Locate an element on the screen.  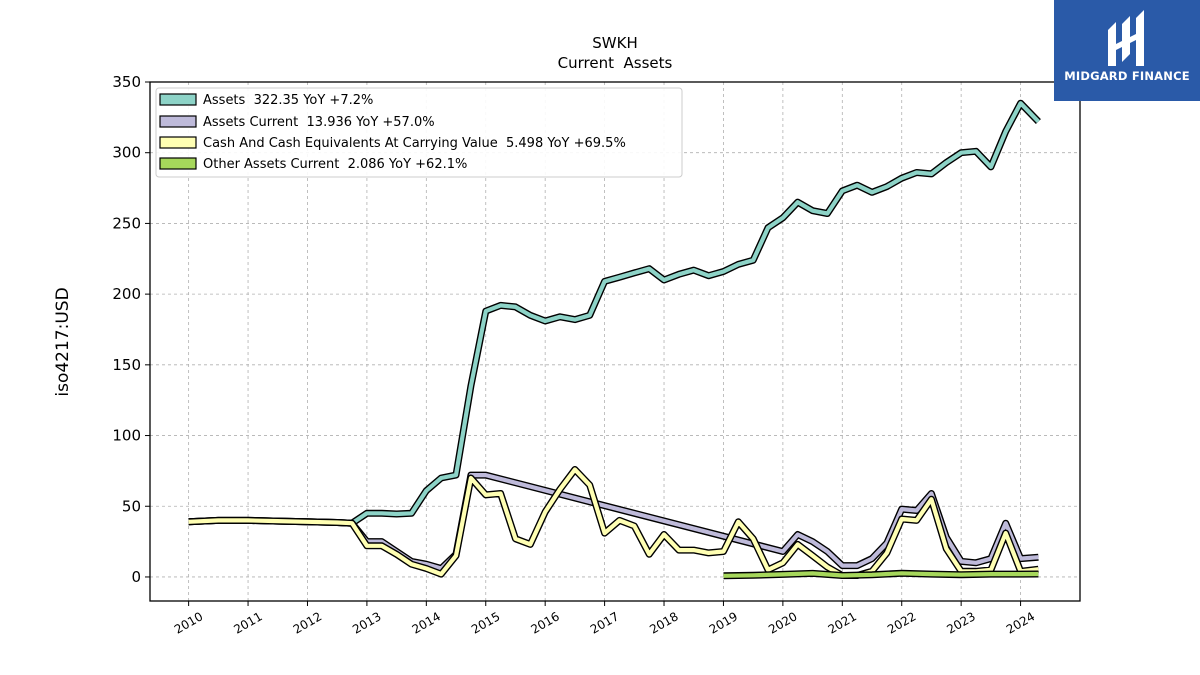
x-tick-label: 2016 is located at coordinates (544, 622).